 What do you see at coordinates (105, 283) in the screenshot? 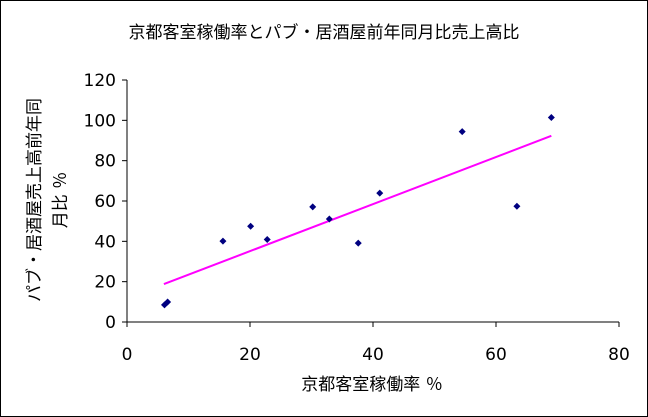
I see `y-tick-label: 20` at bounding box center [105, 283].